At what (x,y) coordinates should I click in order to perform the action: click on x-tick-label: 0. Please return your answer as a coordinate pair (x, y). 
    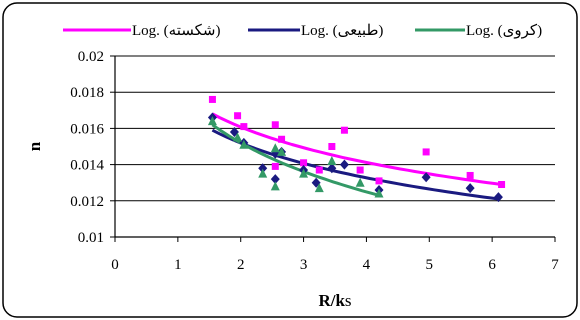
    Looking at the image, I should click on (115, 265).